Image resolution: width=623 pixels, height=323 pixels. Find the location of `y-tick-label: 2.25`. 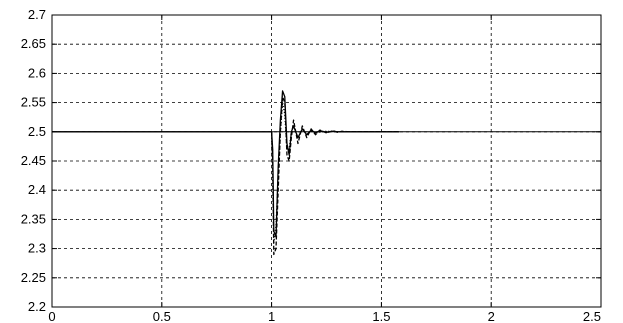

y-tick-label: 2.25 is located at coordinates (33, 277).